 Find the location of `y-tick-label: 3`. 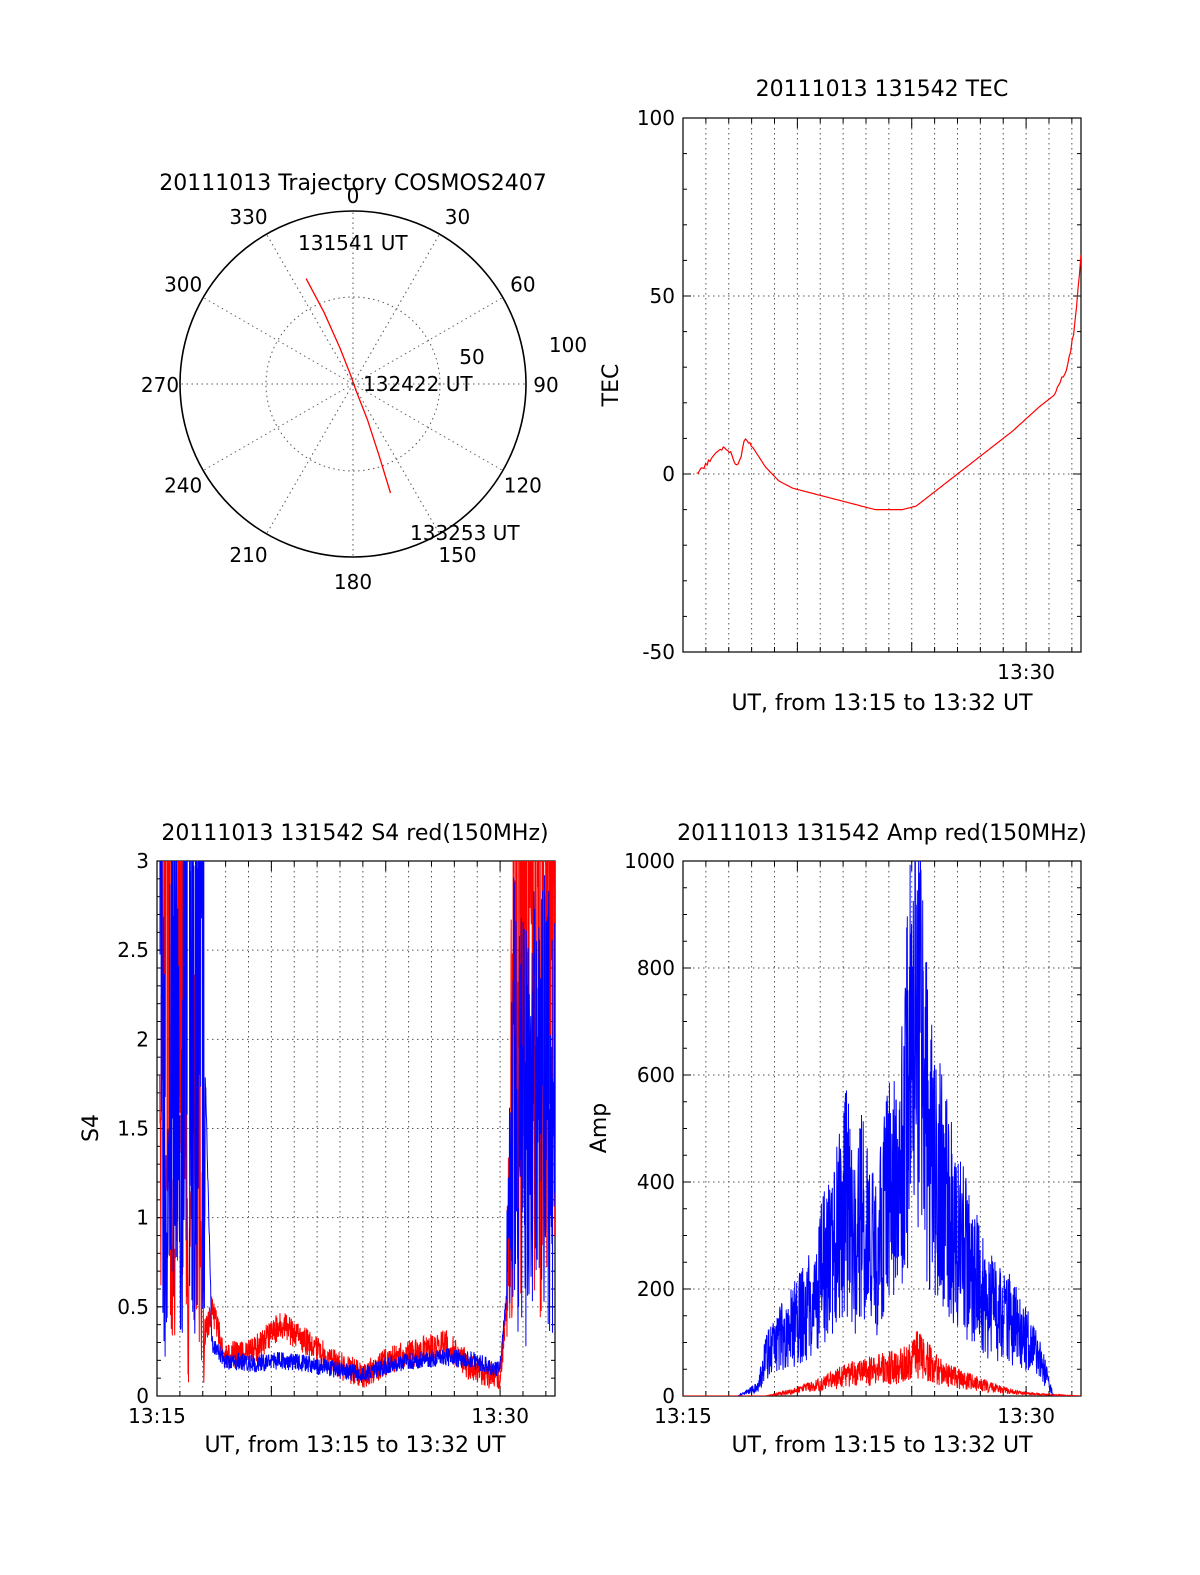

y-tick-label: 3 is located at coordinates (142, 861).